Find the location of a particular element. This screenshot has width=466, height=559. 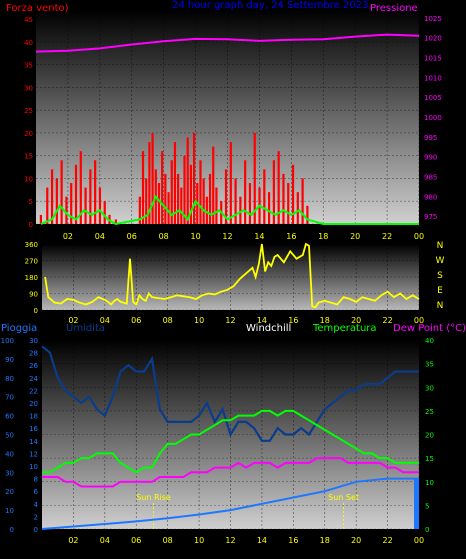

wind-tick-label: 15 is located at coordinates (28, 157).